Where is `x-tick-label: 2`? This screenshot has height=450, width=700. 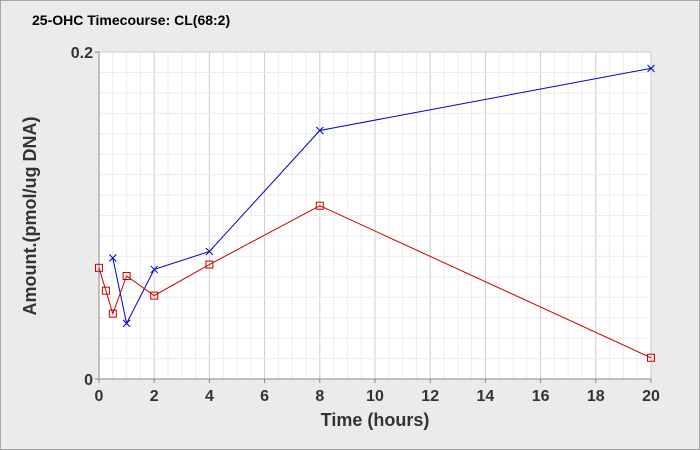 x-tick-label: 2 is located at coordinates (154, 396).